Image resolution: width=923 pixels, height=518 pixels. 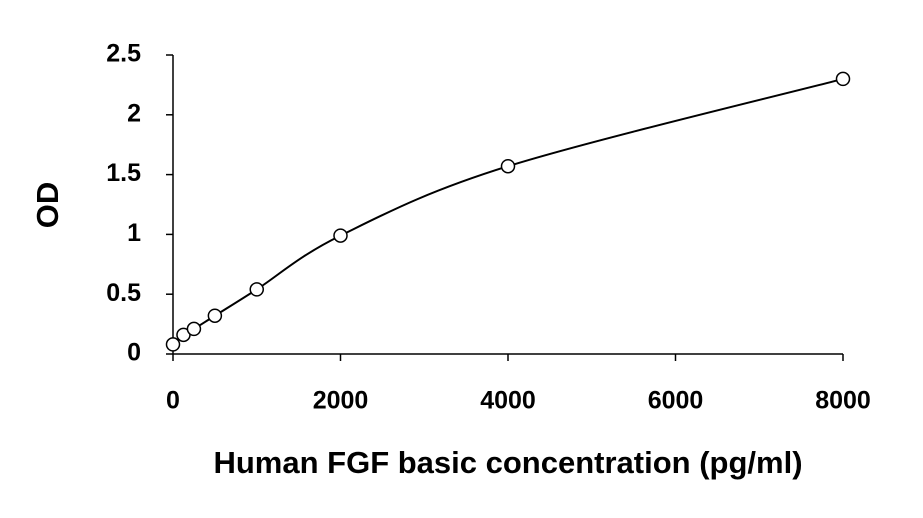 I want to click on y-tick-label: 1, so click(x=134, y=233).